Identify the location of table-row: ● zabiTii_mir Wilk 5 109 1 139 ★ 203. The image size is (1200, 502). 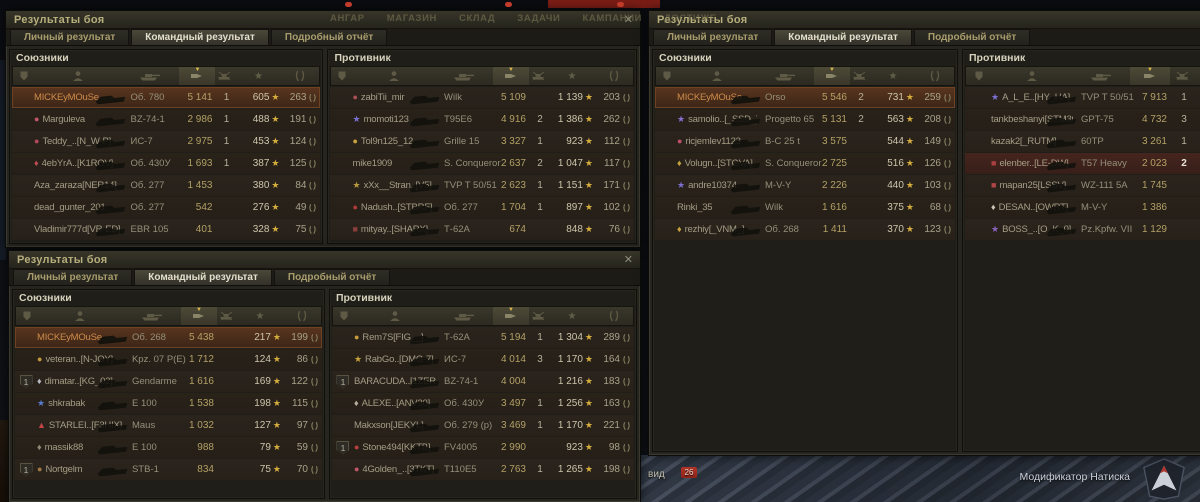
(482, 97).